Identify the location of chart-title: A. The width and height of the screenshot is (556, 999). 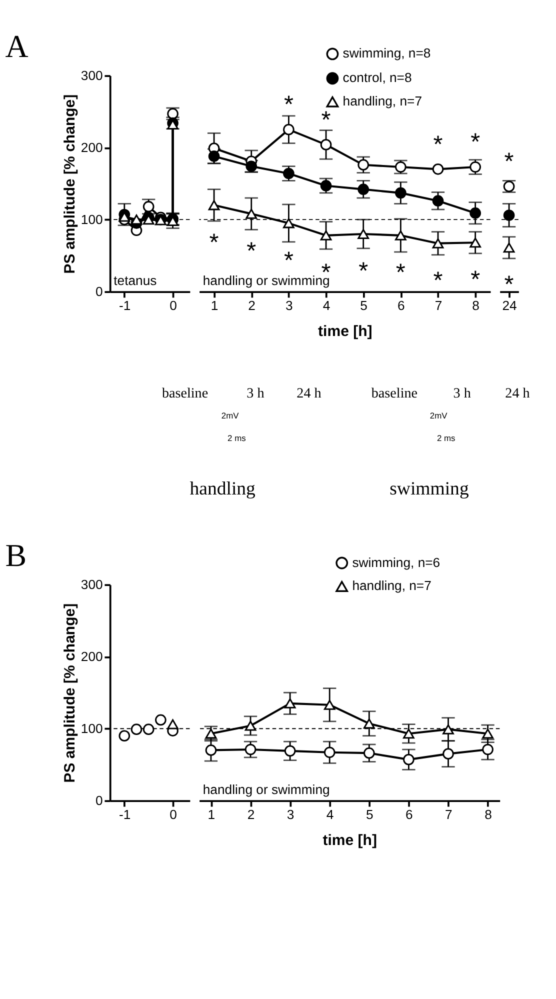
(16, 46).